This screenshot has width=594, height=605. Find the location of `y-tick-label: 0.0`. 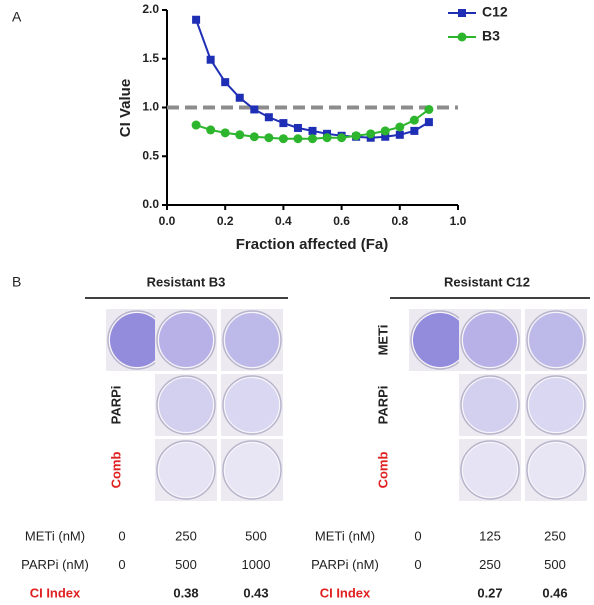

y-tick-label: 0.0 is located at coordinates (150, 204).